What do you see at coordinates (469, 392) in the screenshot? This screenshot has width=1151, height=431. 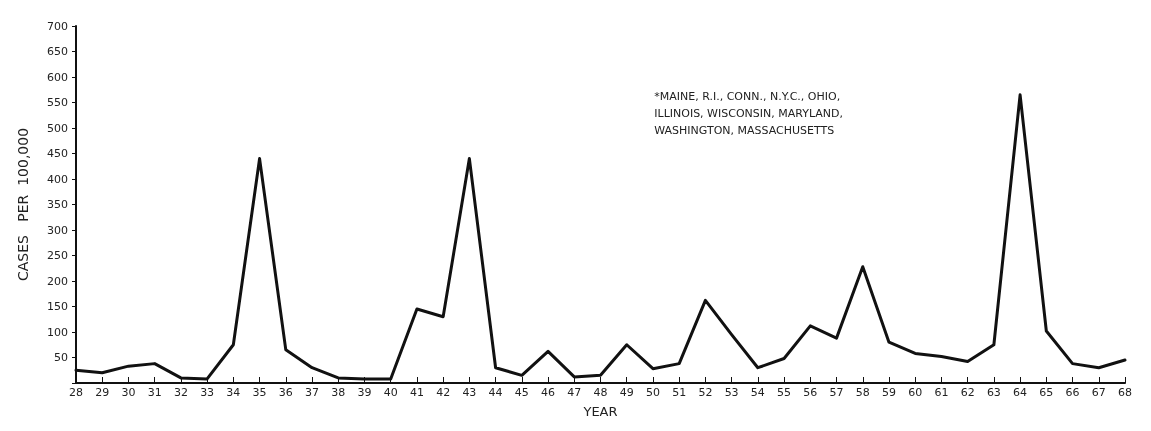 I see `x-tick-label: 43` at bounding box center [469, 392].